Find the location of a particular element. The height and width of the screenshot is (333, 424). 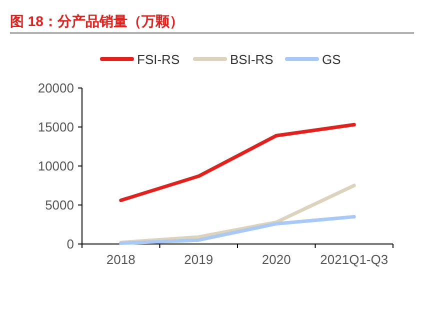

x-tick-label: 2020 is located at coordinates (276, 259).